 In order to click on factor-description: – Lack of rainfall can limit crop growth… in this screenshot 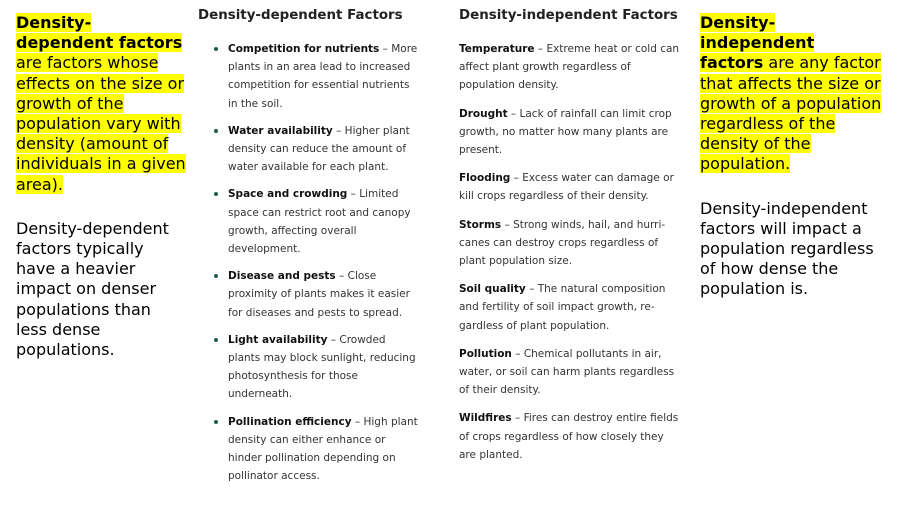, I will do `click(565, 132)`.